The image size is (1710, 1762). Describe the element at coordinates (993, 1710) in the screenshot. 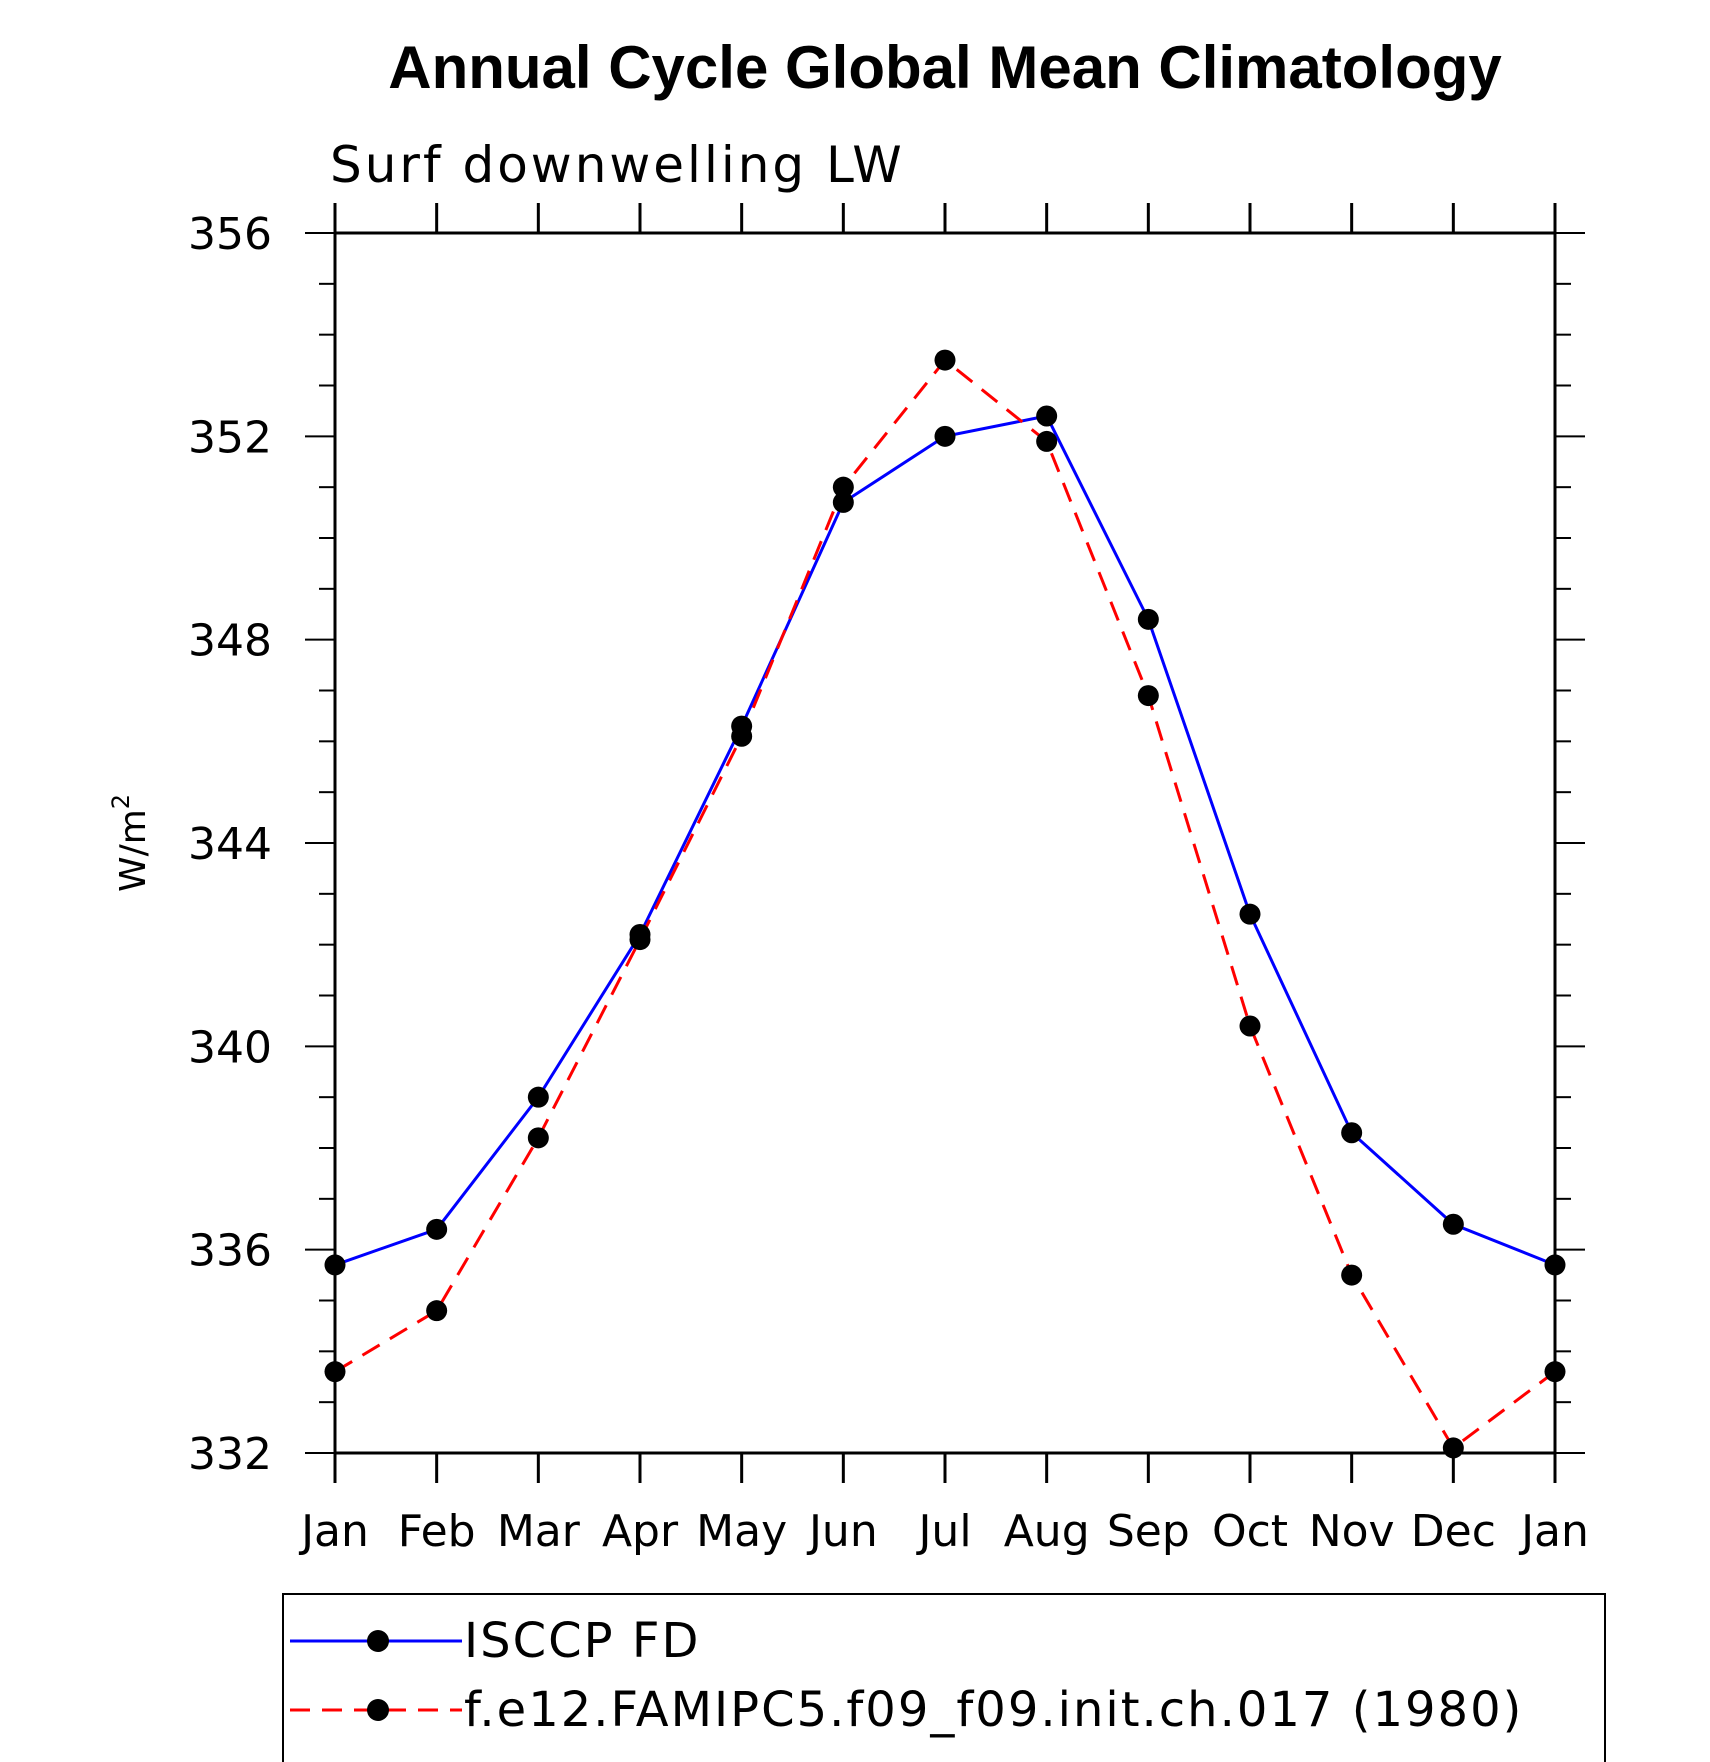

I see `legend-label-model: f.e12.FAMIPC5.f09_f09.init.ch.017 (1980)` at that location.